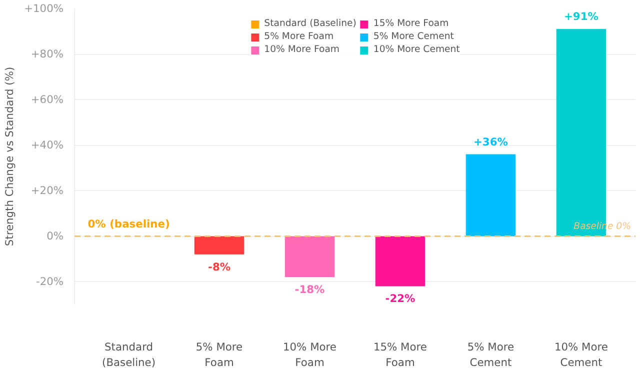 This screenshot has width=640, height=372. I want to click on y-axis-title: Strength Change vs Standard (%), so click(9, 156).